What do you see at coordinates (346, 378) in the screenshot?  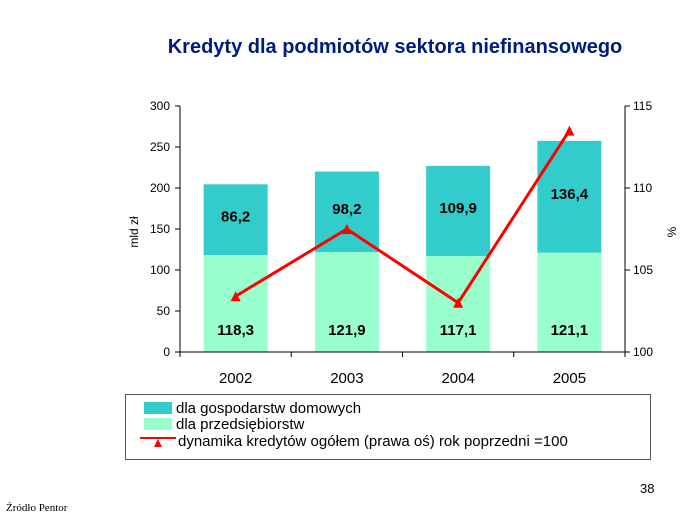 I see `x-tick-label: 2003` at bounding box center [346, 378].